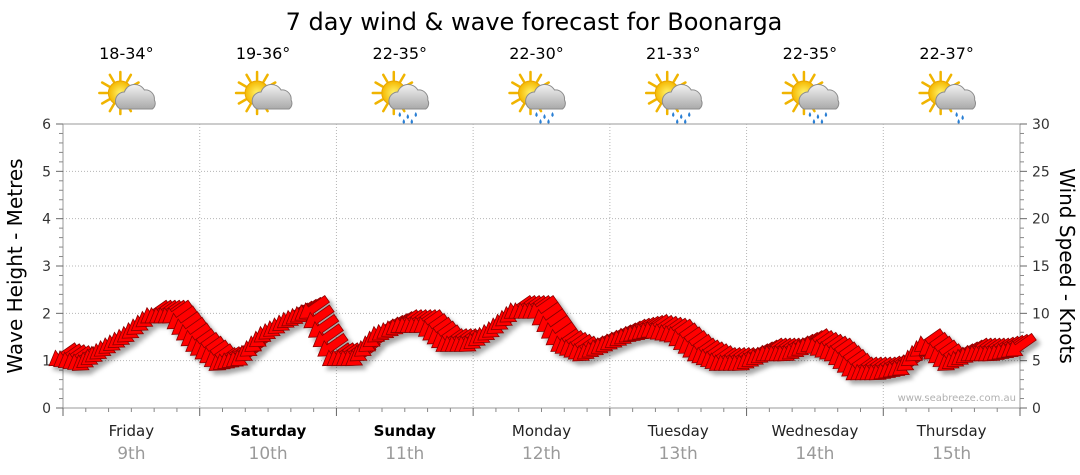 This screenshot has height=475, width=1080. I want to click on left-tick-label: 1, so click(46, 362).